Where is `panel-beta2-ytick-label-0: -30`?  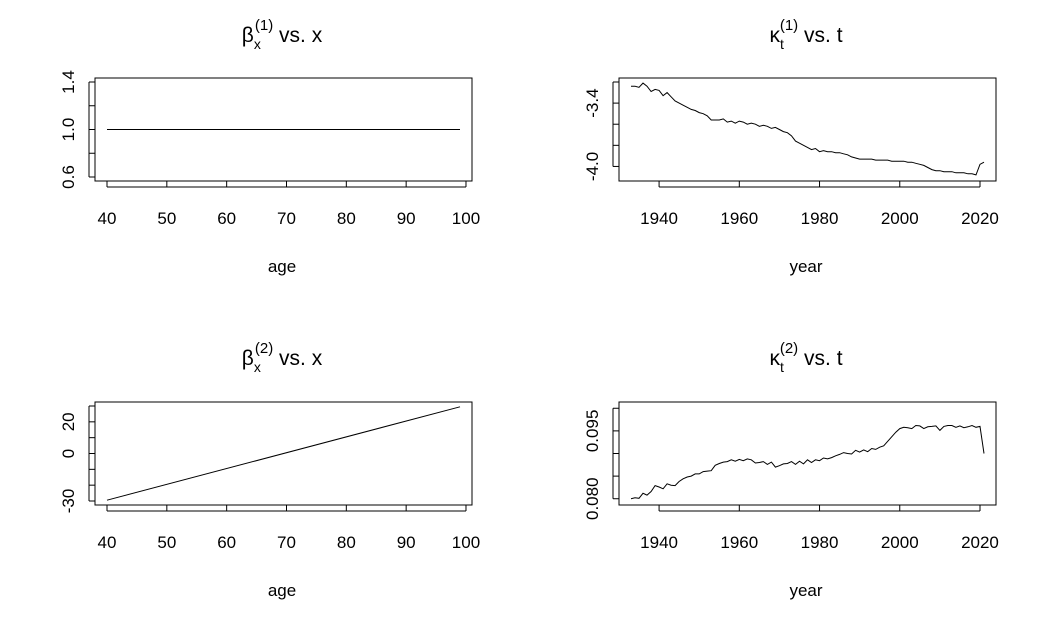 panel-beta2-ytick-label-0: -30 is located at coordinates (68, 501).